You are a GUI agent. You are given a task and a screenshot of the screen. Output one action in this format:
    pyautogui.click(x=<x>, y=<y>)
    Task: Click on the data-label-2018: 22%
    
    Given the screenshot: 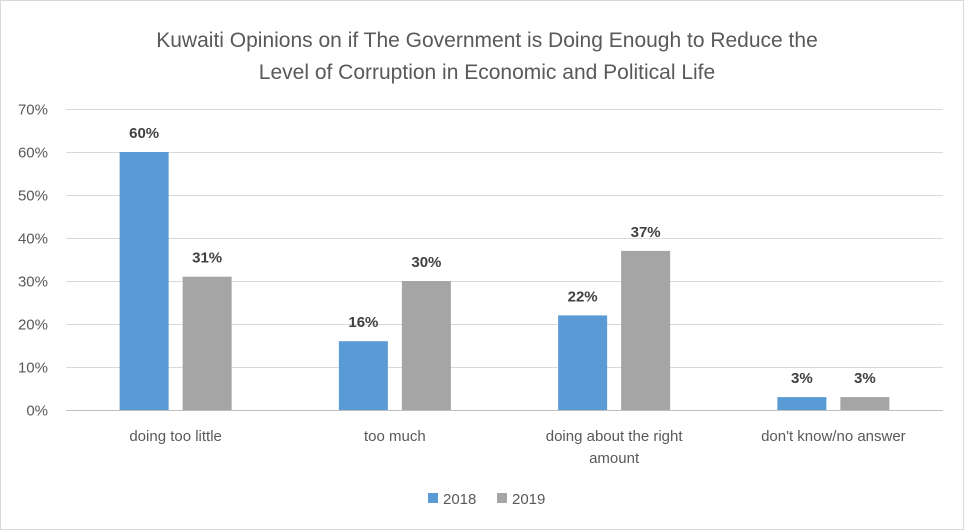 What is the action you would take?
    pyautogui.click(x=583, y=296)
    